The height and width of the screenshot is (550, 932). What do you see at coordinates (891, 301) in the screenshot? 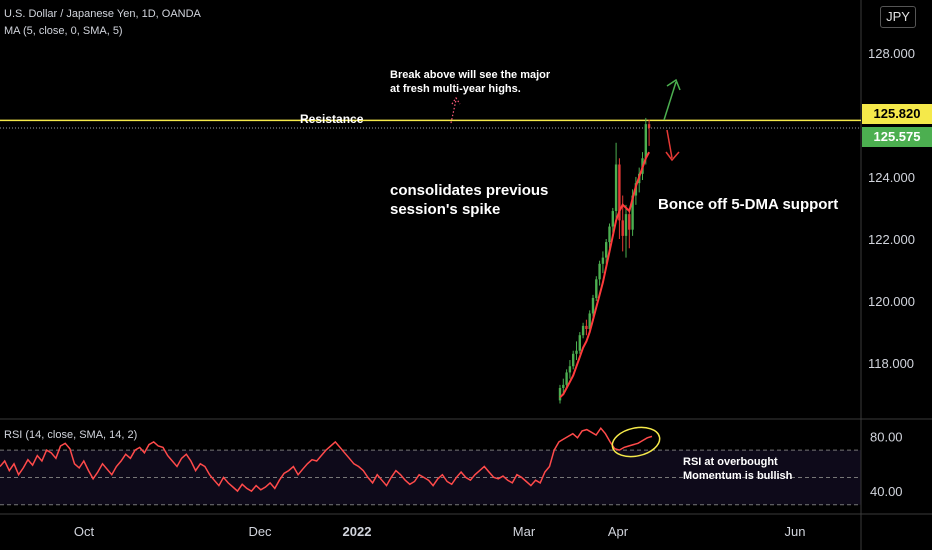
I see `price-tick-label: 120.000` at bounding box center [891, 301].